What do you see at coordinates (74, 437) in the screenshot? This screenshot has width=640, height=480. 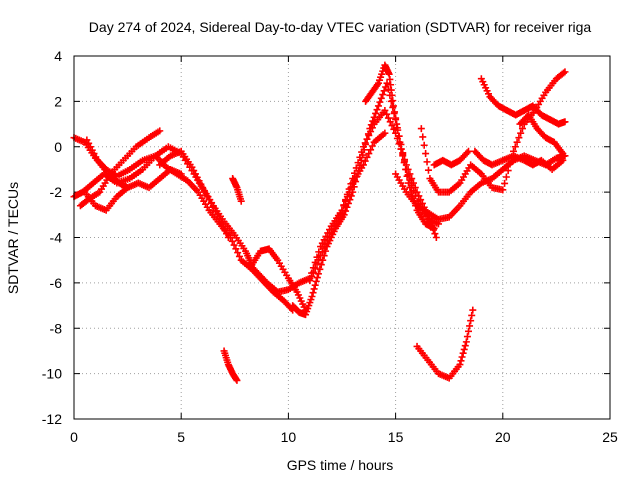 I see `x-tick-label: 0` at bounding box center [74, 437].